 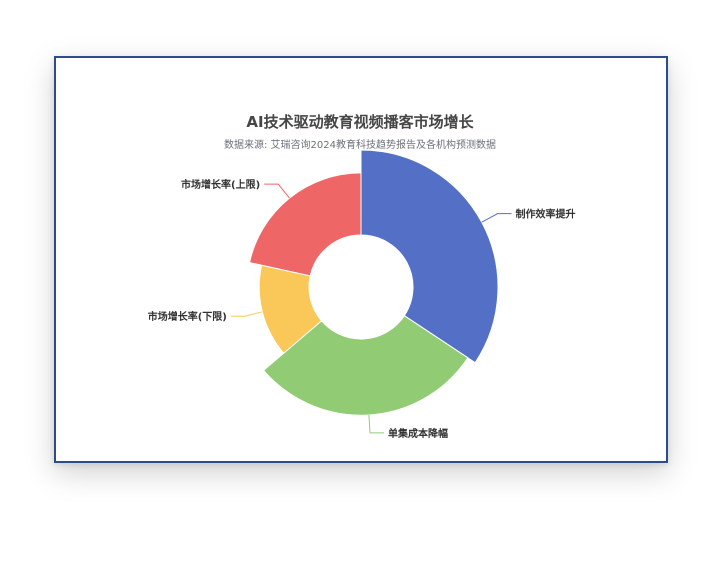 What do you see at coordinates (220, 184) in the screenshot?
I see `slice-label-3: 市场增长率(上限)` at bounding box center [220, 184].